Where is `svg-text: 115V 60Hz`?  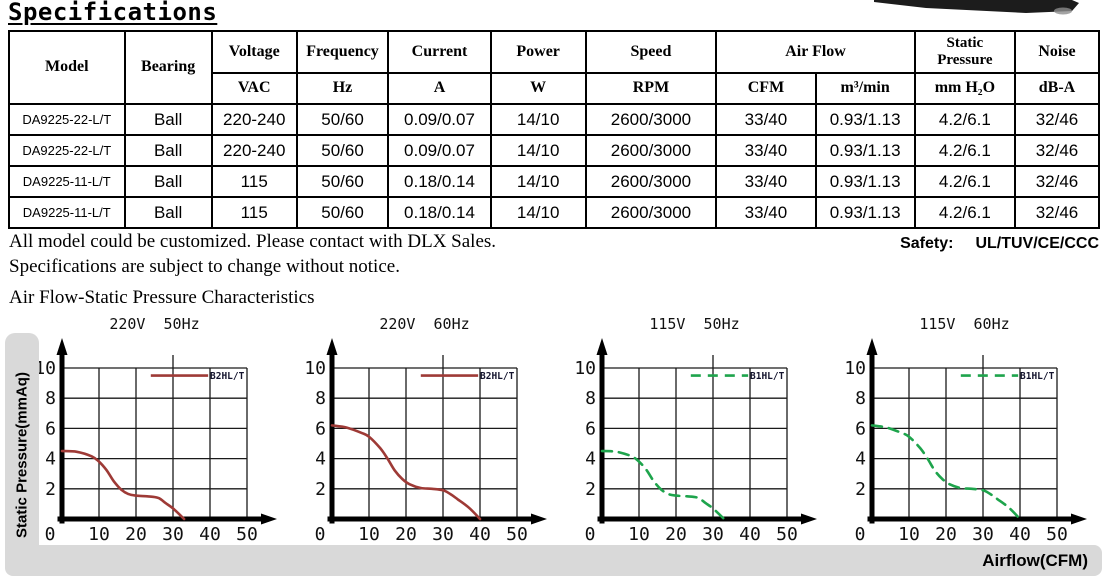 svg-text: 115V 60Hz is located at coordinates (964, 324).